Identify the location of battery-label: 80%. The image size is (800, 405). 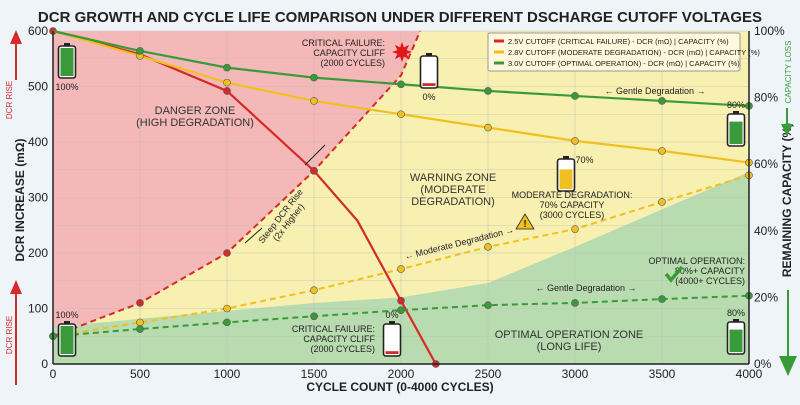
(736, 313).